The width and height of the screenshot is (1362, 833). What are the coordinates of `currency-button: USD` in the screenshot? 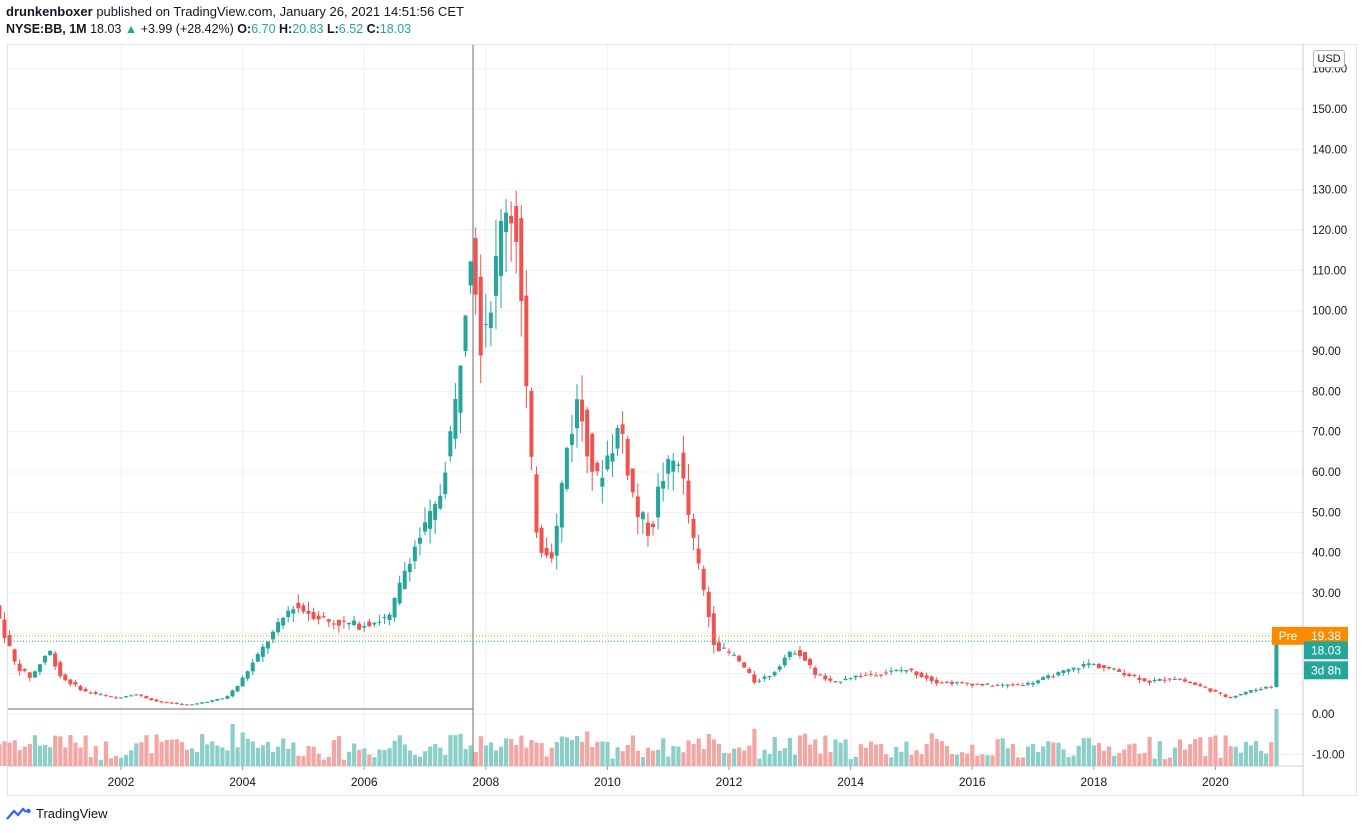 It's located at (1329, 59).